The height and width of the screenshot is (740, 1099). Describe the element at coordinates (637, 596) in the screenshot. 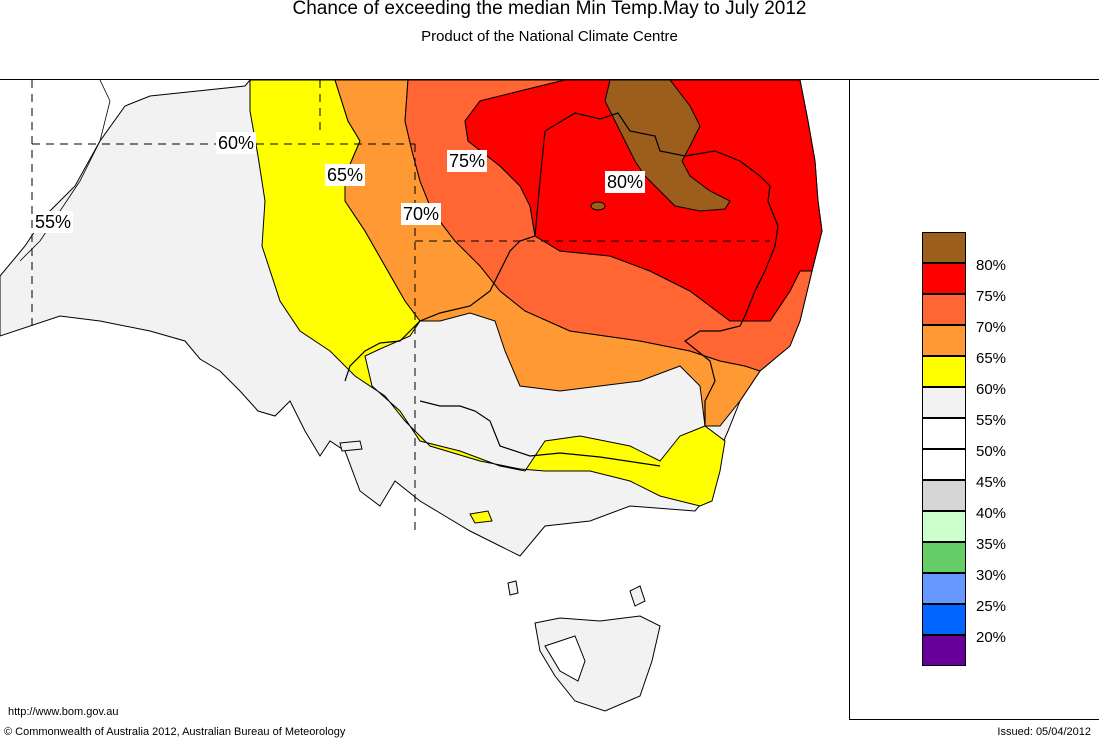

I see `flinders-island` at that location.